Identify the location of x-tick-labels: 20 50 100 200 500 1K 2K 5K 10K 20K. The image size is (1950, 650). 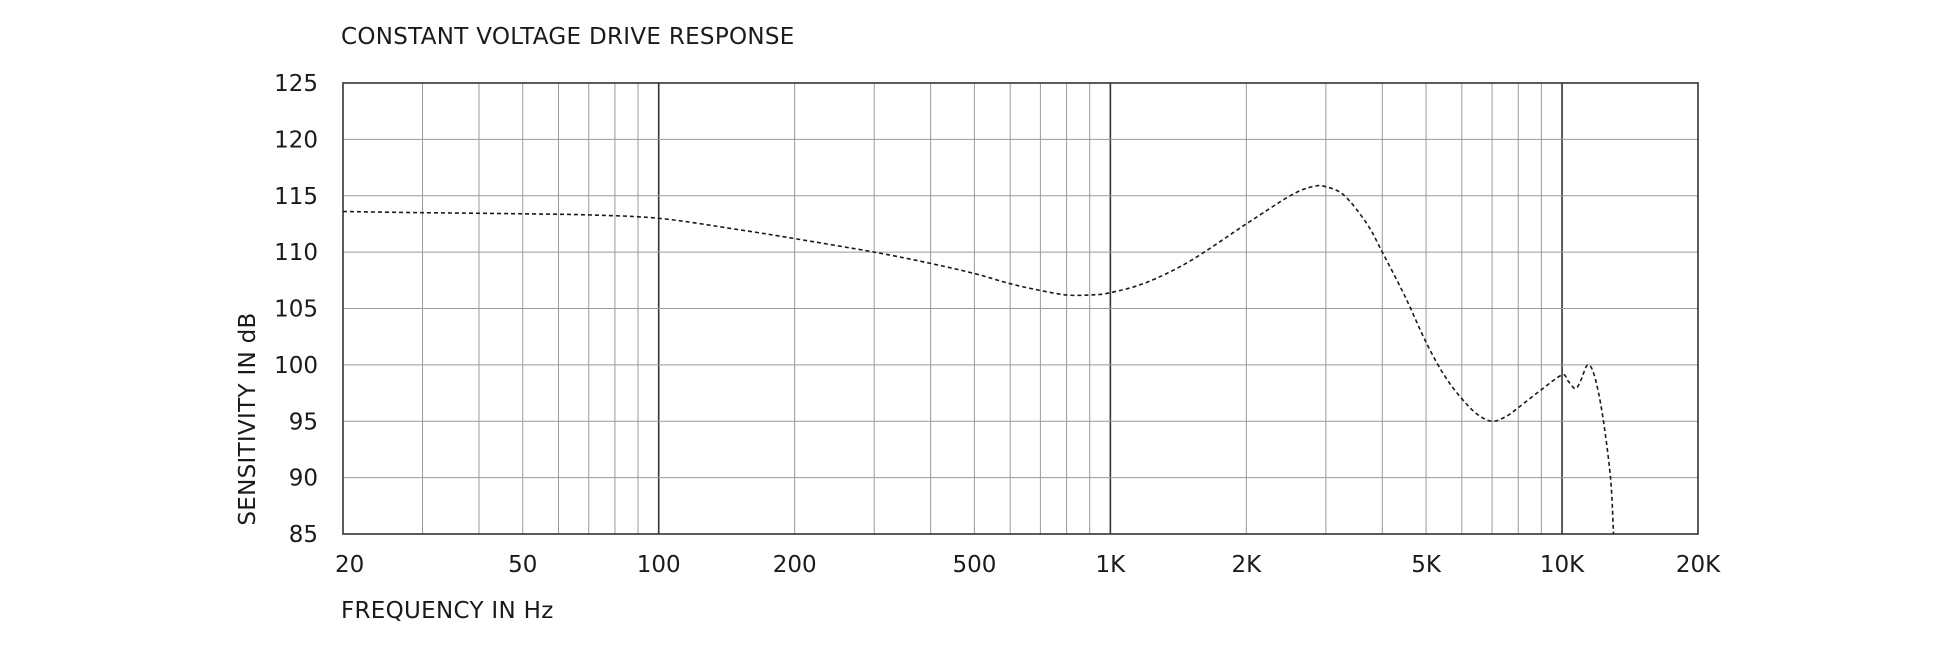
(1028, 565).